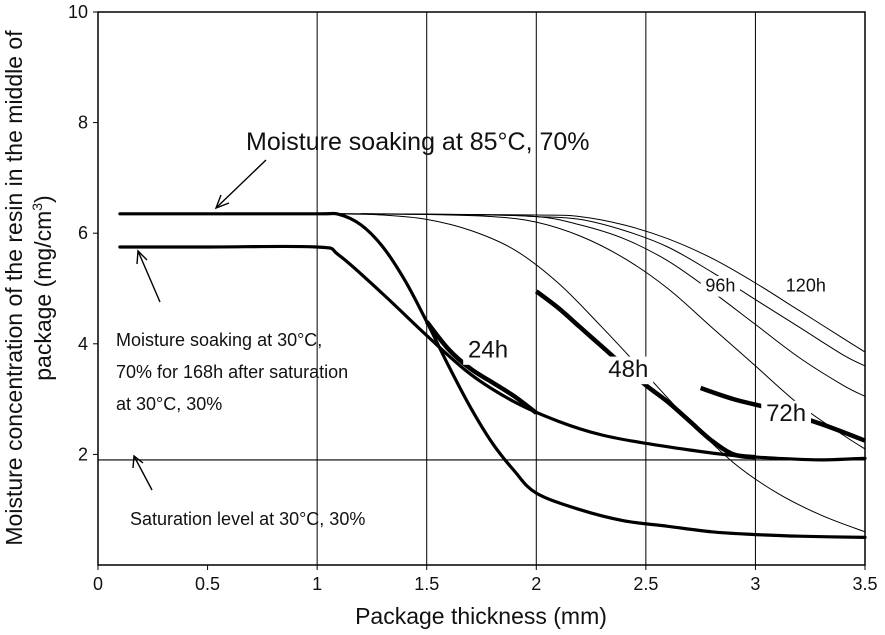 The width and height of the screenshot is (885, 635). Describe the element at coordinates (536, 584) in the screenshot. I see `x-tick-label: 2` at that location.